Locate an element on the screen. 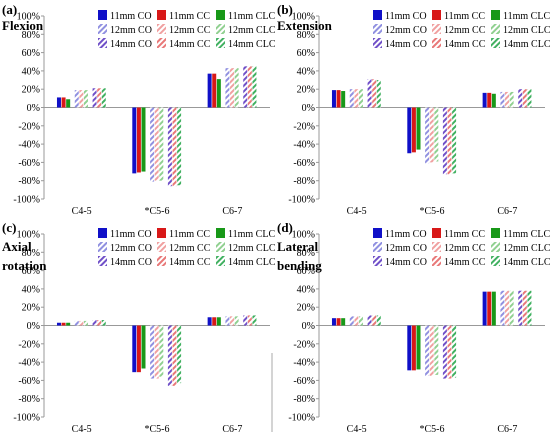  bar-c5-6-14mm-co is located at coordinates (444, 352).